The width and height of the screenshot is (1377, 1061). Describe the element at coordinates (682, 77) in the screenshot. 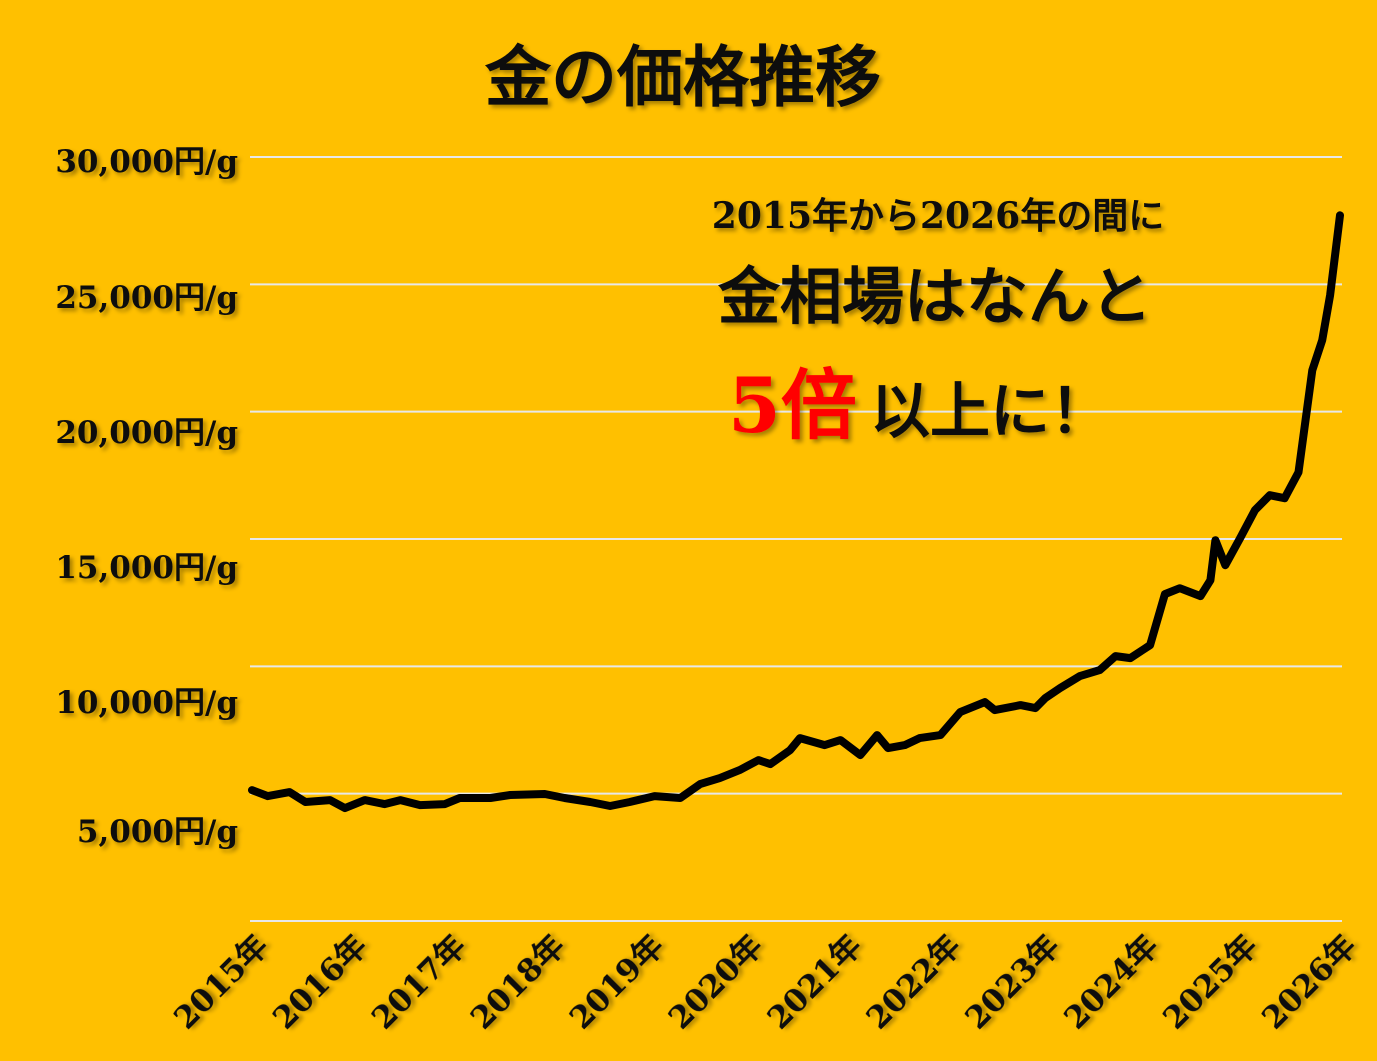

I see `chart-title: 金の価格推移` at that location.